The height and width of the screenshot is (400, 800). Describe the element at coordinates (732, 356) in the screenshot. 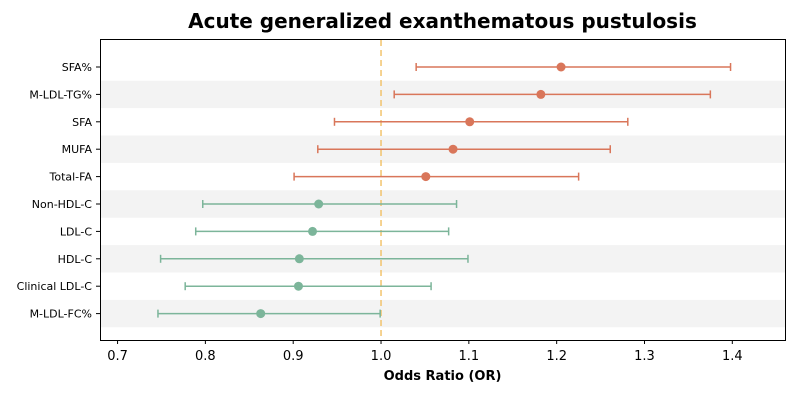

I see `x-tick-label: 1.4` at that location.